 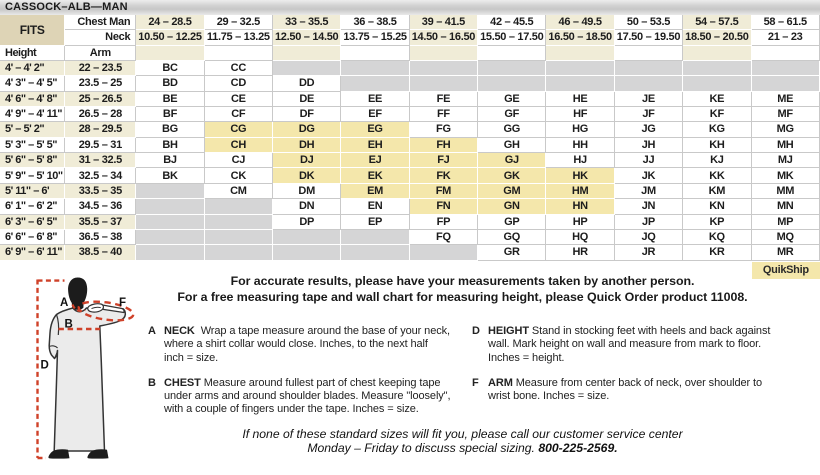 I want to click on svg-text: A, so click(x=64, y=303).